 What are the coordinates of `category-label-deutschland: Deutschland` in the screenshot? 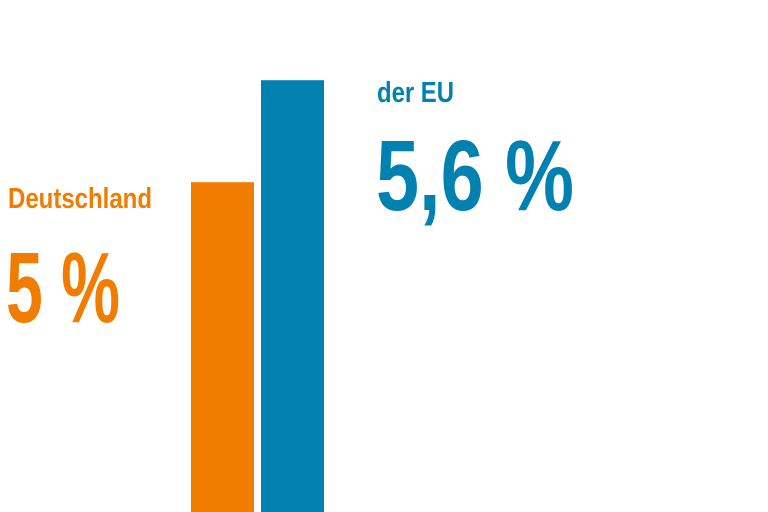 It's located at (80, 199).